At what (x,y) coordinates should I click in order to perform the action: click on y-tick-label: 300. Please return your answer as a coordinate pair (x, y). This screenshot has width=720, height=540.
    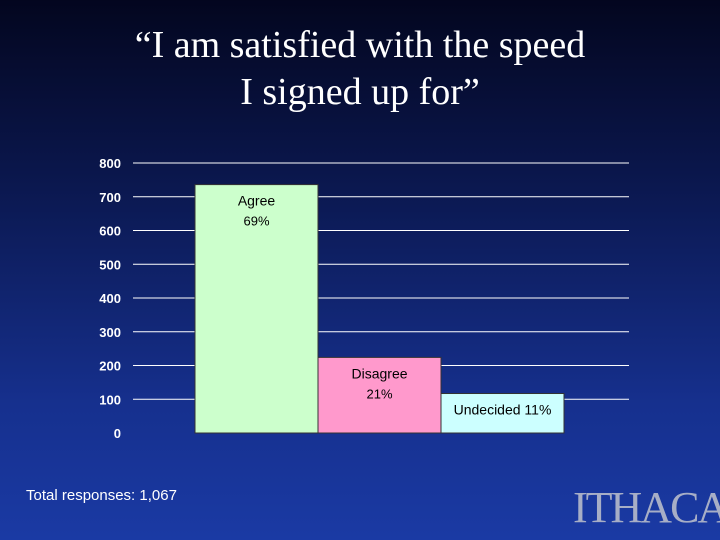
    Looking at the image, I should click on (110, 332).